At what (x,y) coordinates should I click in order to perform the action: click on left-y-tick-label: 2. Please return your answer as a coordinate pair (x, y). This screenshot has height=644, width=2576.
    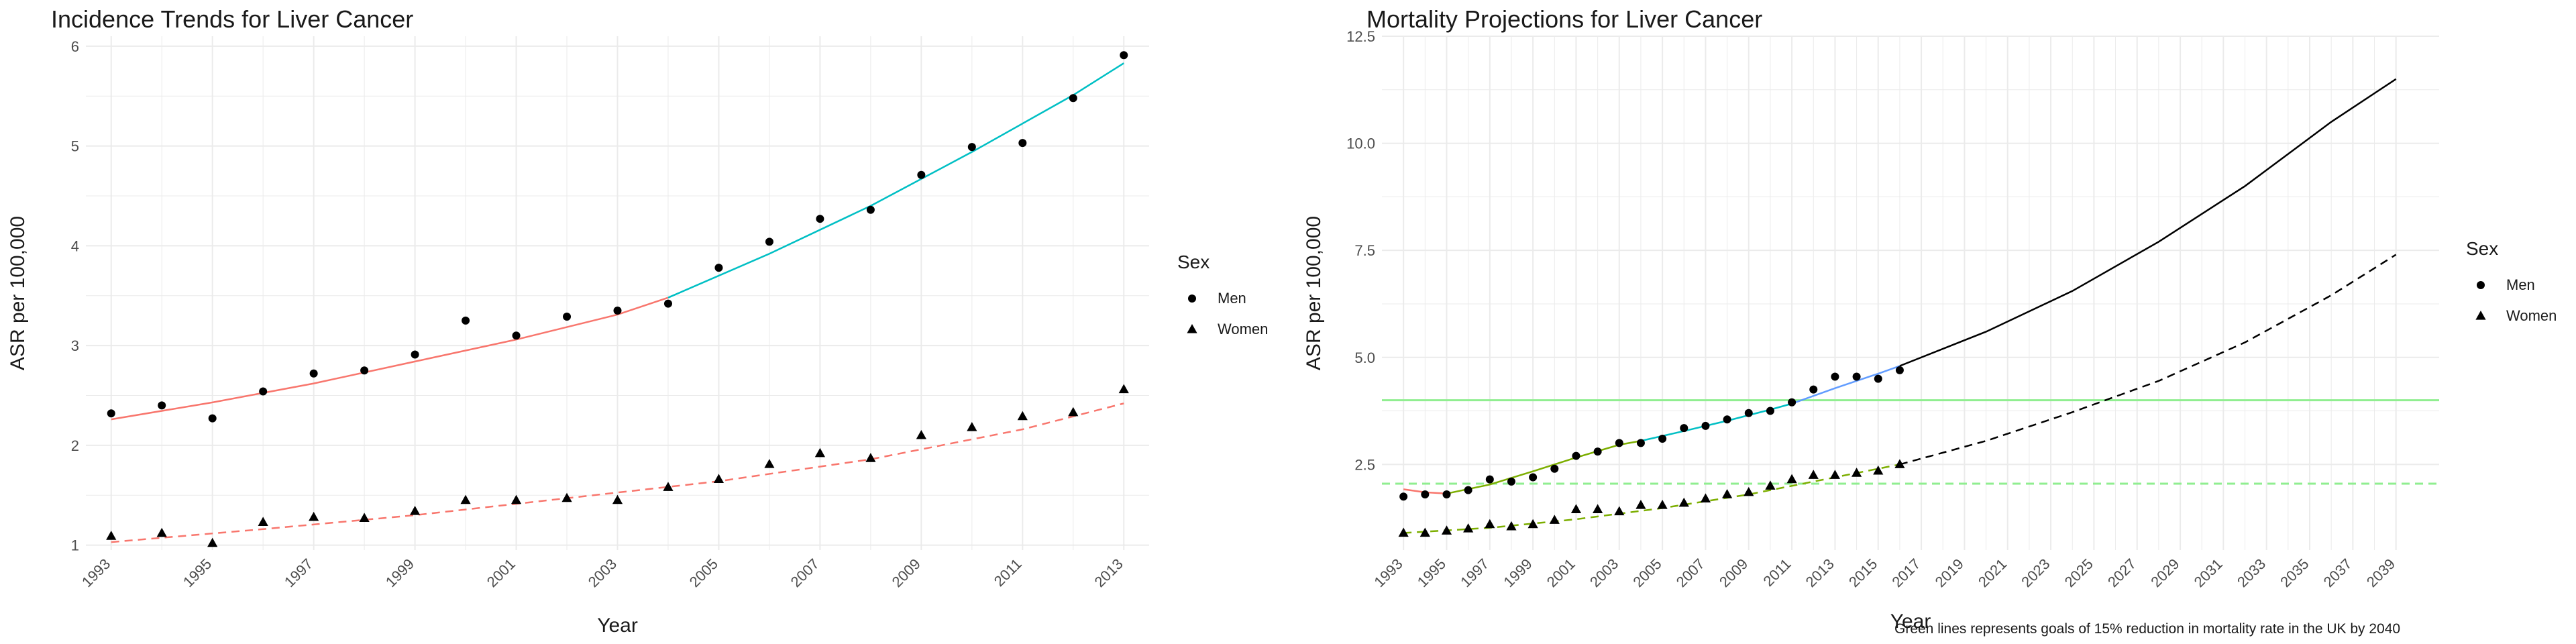
    Looking at the image, I should click on (75, 445).